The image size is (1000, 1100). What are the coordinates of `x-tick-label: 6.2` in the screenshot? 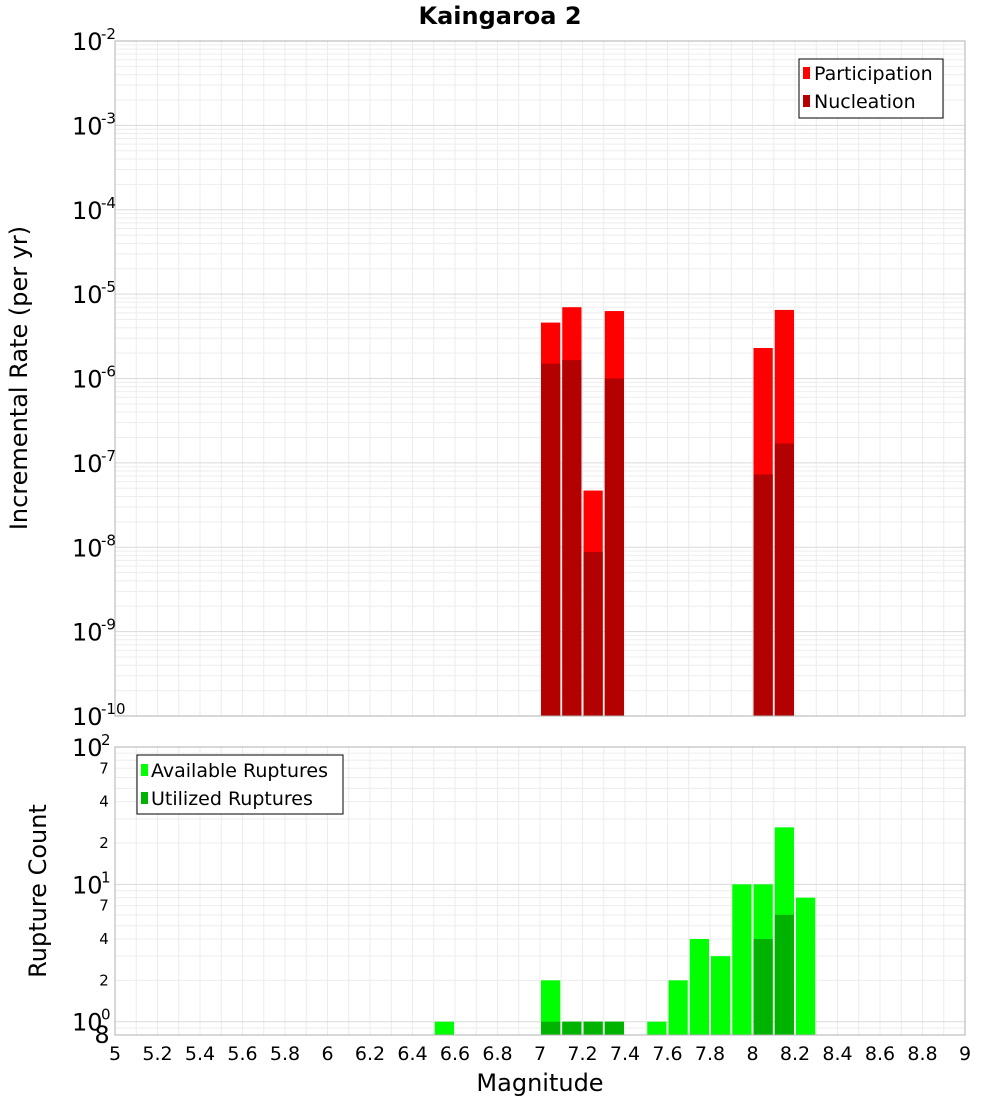 It's located at (370, 1054).